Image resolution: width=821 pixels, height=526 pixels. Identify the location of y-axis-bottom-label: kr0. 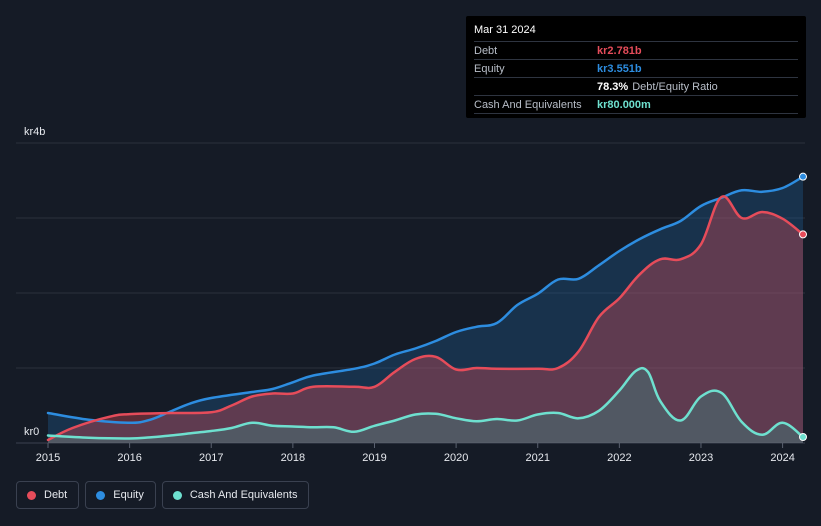
(31, 432).